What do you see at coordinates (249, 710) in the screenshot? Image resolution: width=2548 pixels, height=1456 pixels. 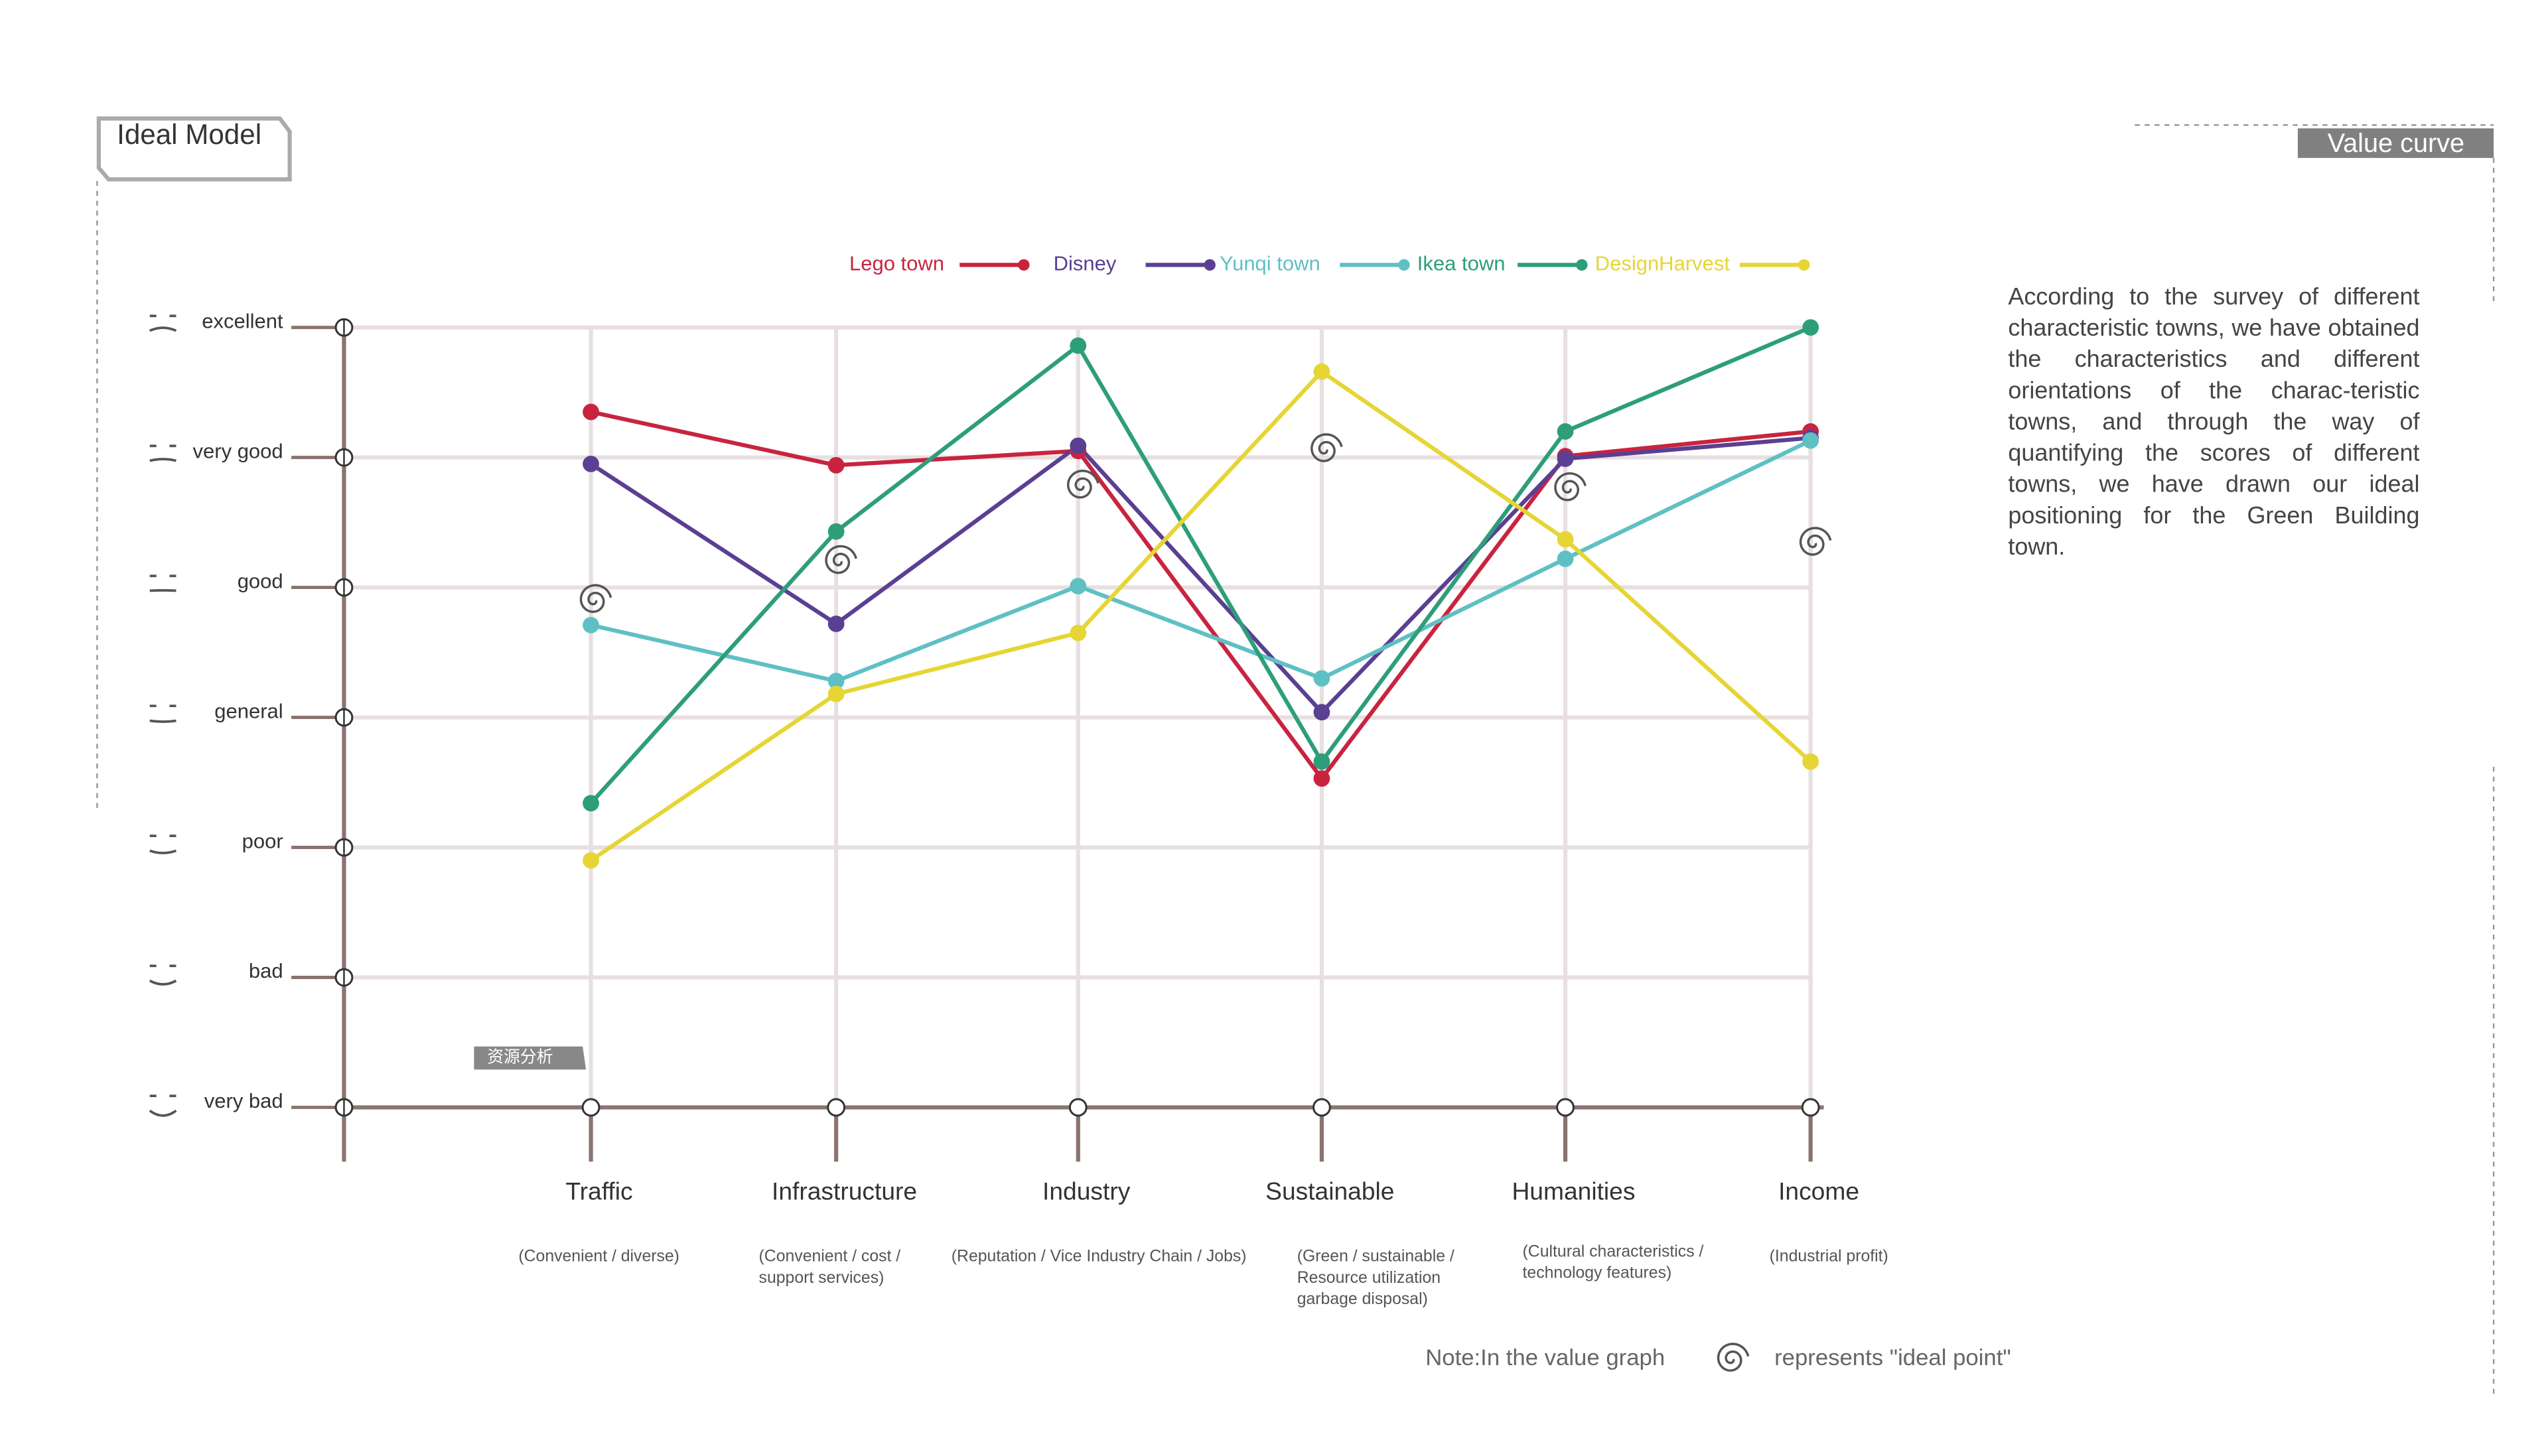 I see `y-tick-label: general` at bounding box center [249, 710].